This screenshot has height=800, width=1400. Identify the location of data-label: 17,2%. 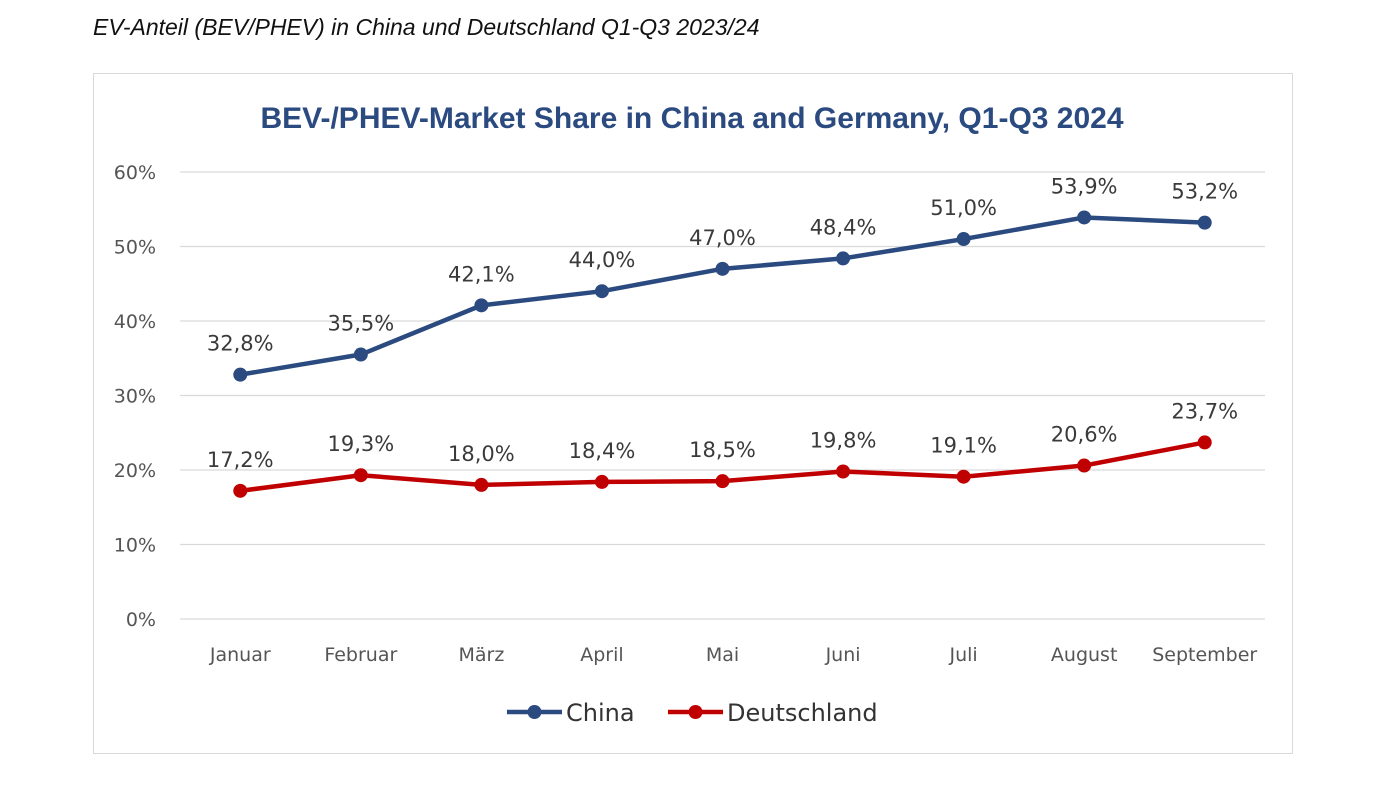
(240, 460).